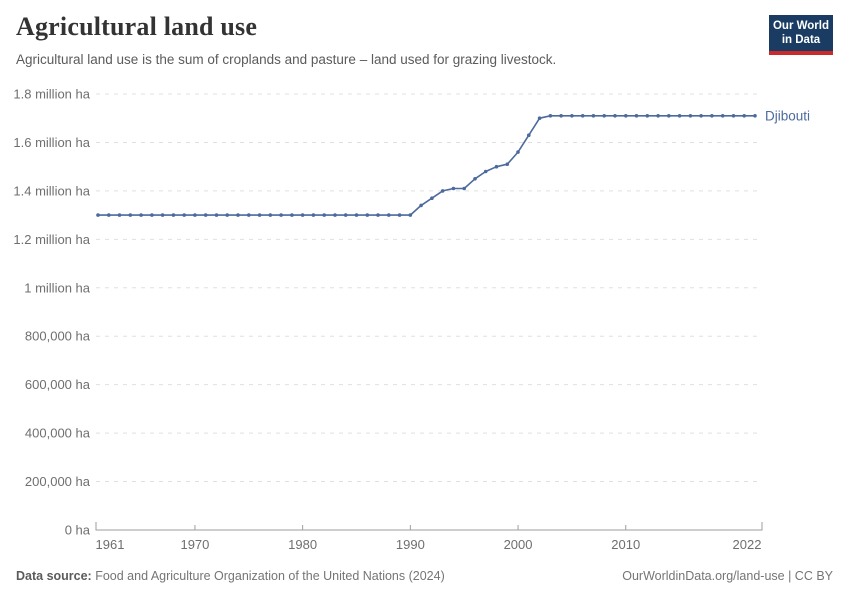 The height and width of the screenshot is (600, 850). I want to click on x-tick-label: 2022, so click(747, 544).